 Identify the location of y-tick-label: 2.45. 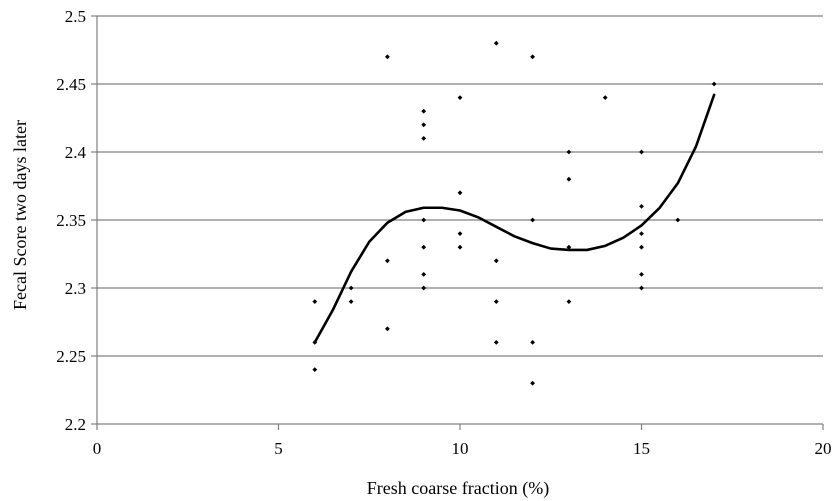
(71, 84).